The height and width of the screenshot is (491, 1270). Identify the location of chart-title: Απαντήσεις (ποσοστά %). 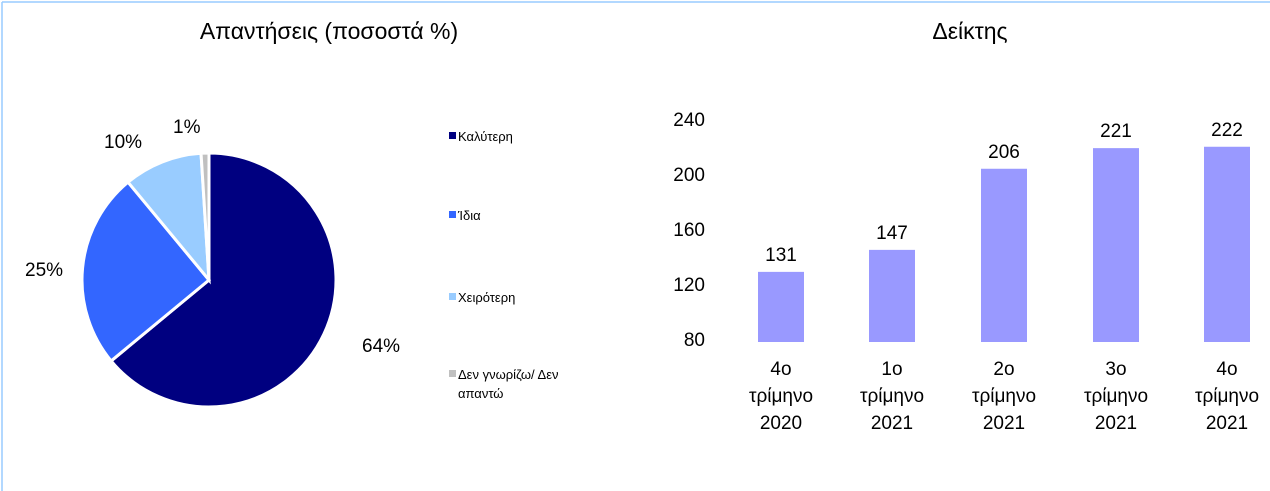
(329, 31).